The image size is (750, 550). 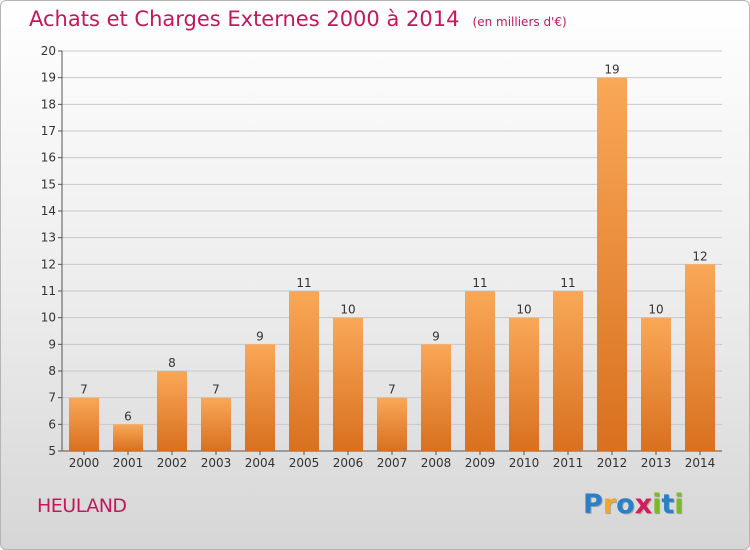 What do you see at coordinates (480, 463) in the screenshot?
I see `x-tick-label: 2009` at bounding box center [480, 463].